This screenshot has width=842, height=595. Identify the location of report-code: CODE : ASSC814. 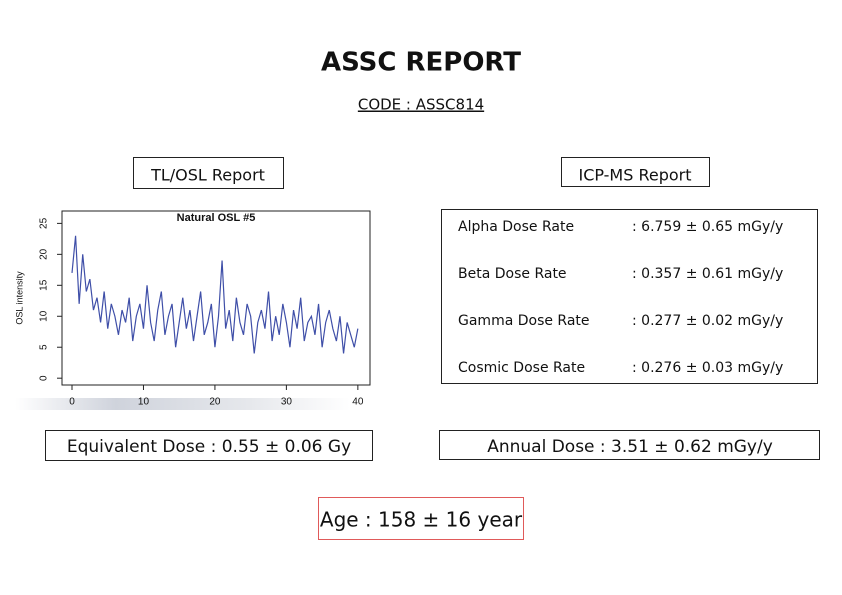
(421, 105).